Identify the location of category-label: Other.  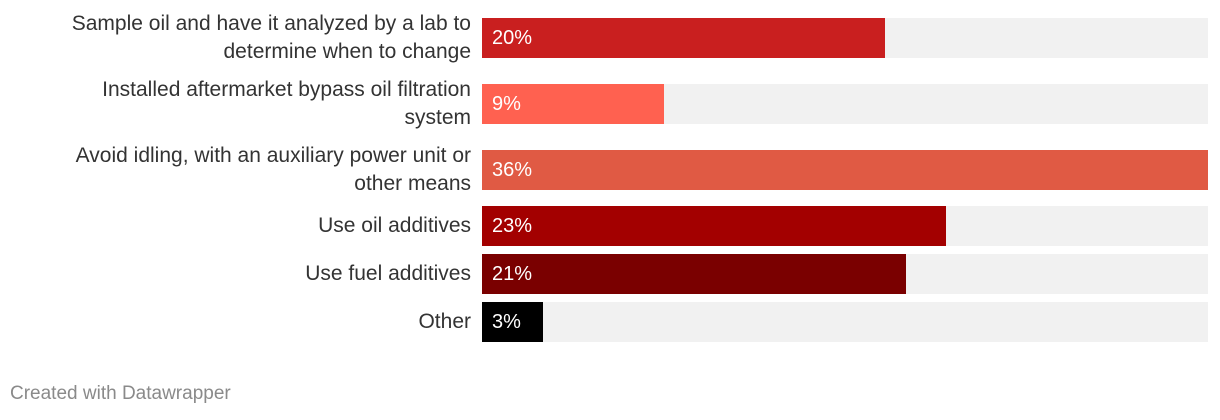
(235, 322).